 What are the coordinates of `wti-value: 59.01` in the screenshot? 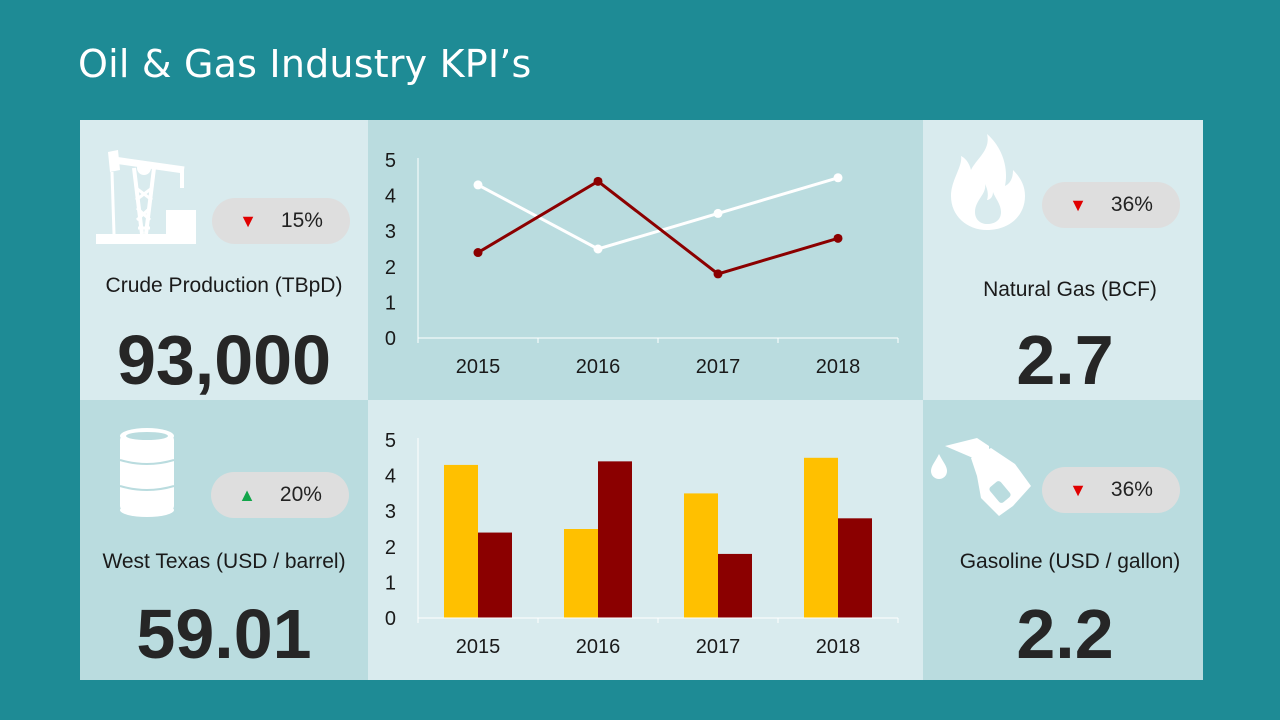 It's located at (224, 634).